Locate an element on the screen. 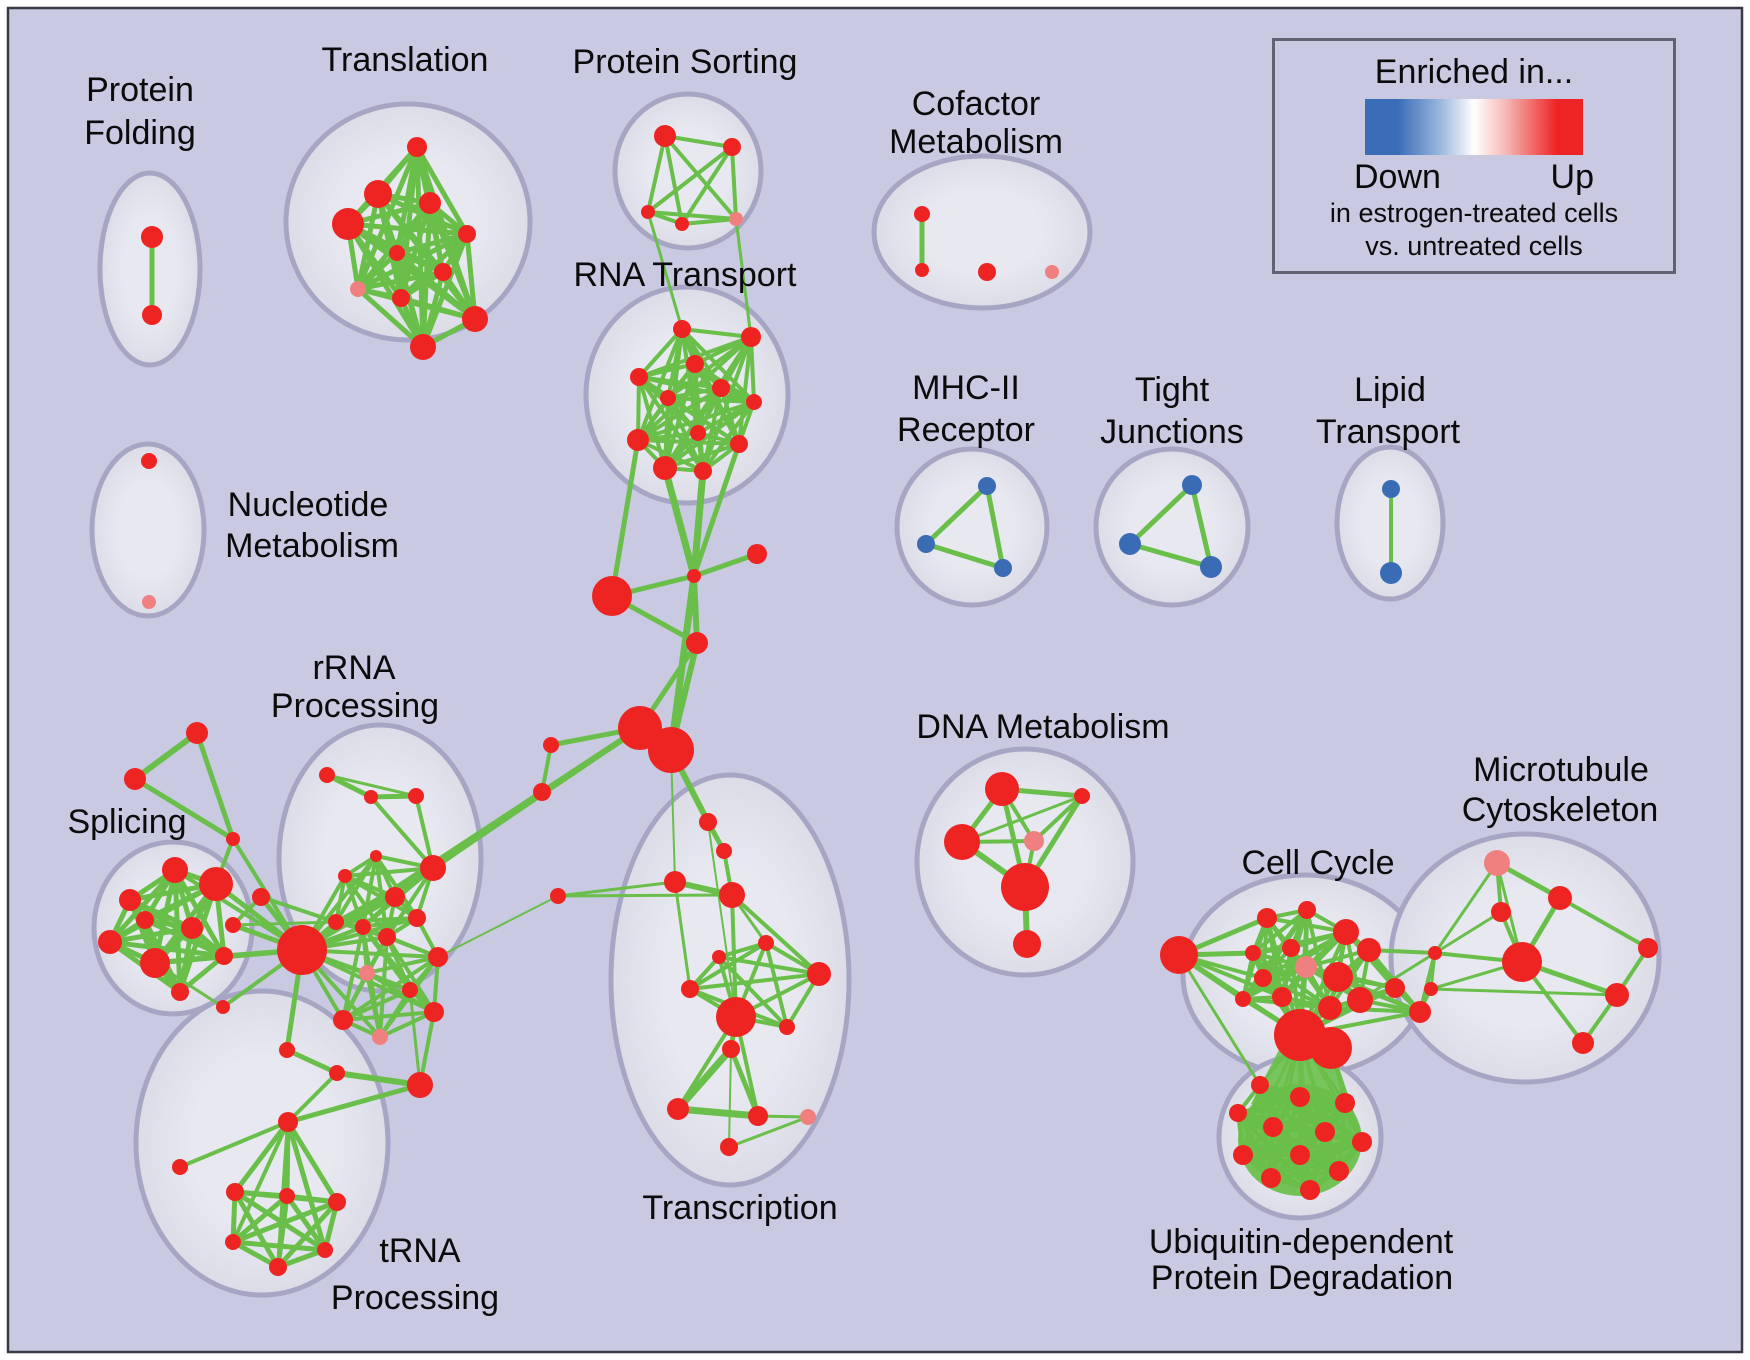 Image resolution: width=1750 pixels, height=1360 pixels. edge-r8-r10 is located at coordinates (298, 909).